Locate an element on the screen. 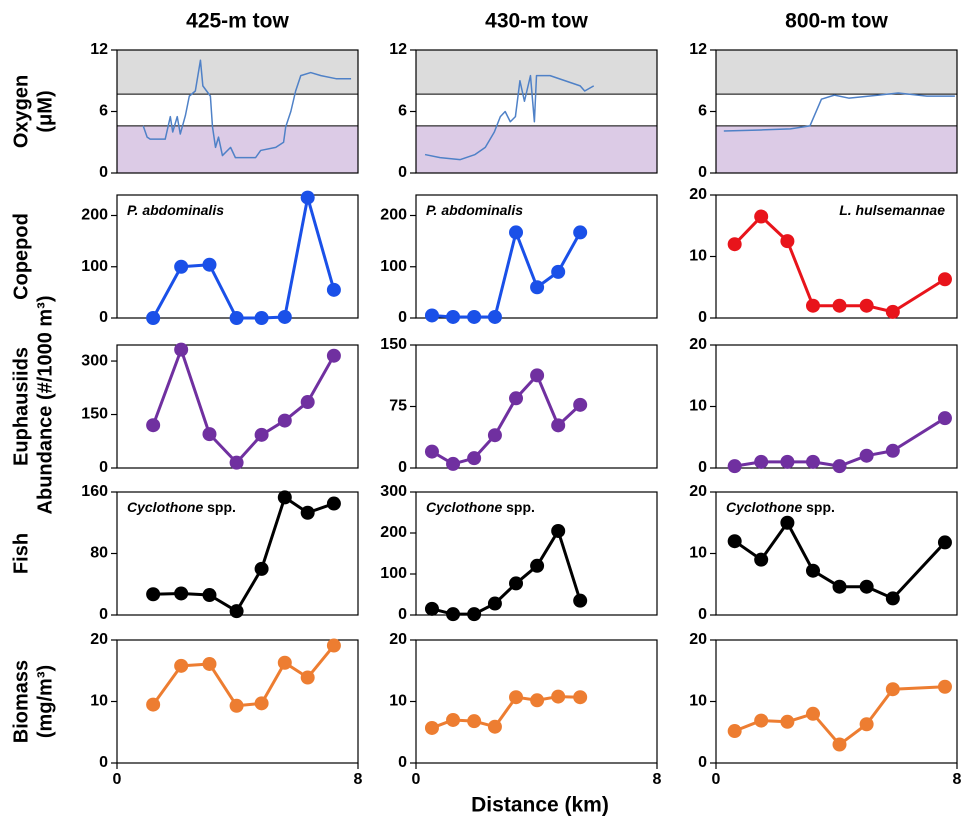 Image resolution: width=964 pixels, height=820 pixels. annotation-part: spp. is located at coordinates (818, 507).